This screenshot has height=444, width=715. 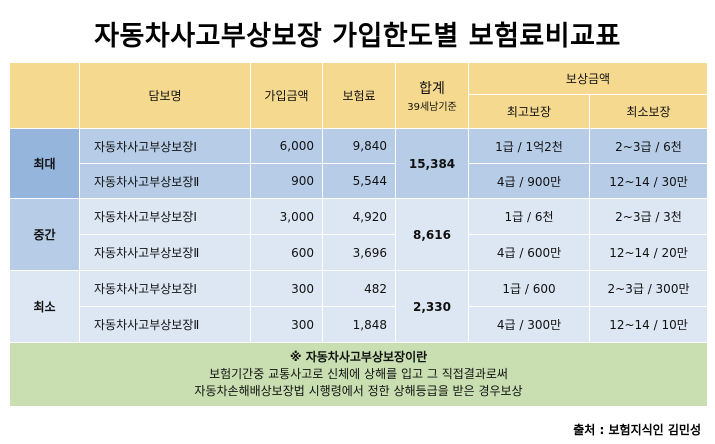 I want to click on header-amount: 가입금액, so click(x=286, y=95).